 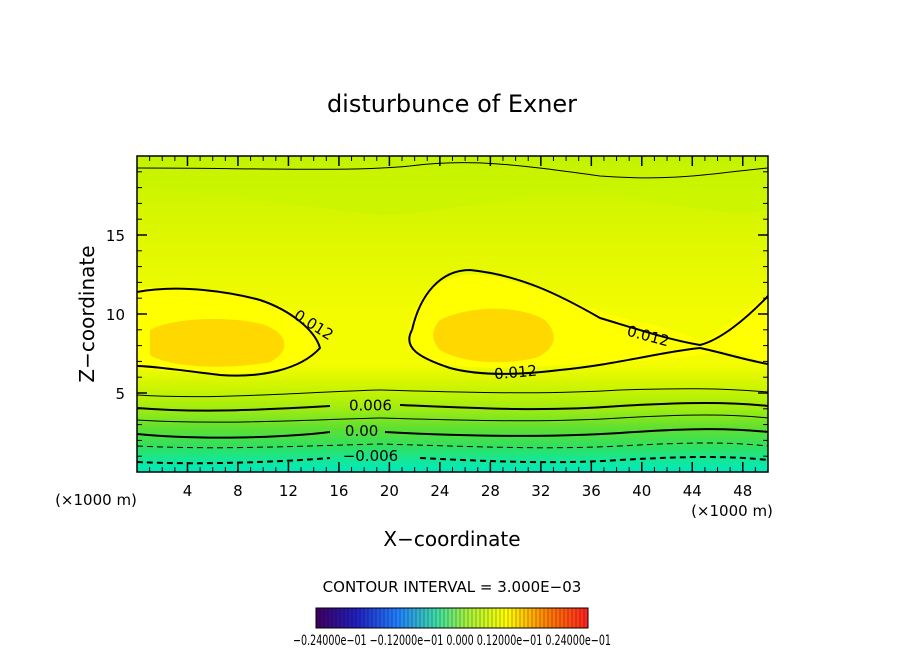 I want to click on contour-label: 0.006, so click(x=370, y=406).